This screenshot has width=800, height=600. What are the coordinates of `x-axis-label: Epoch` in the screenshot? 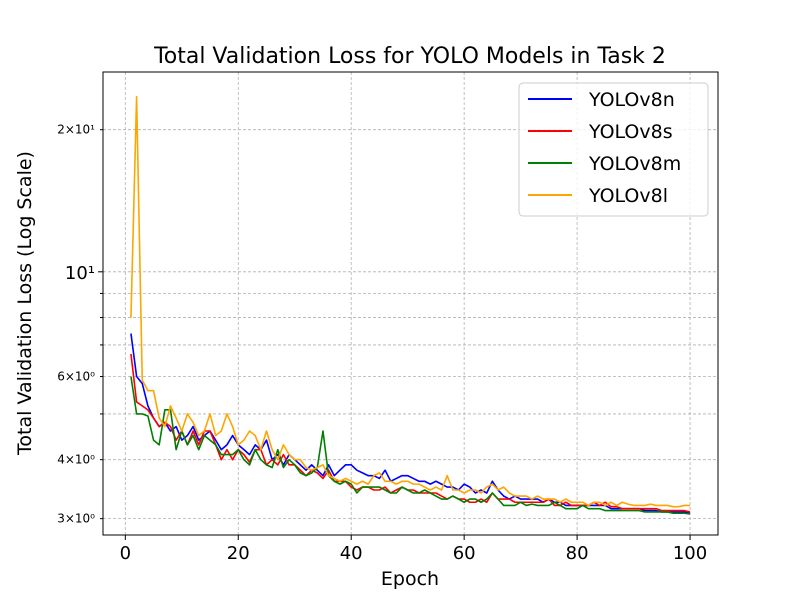 It's located at (410, 579).